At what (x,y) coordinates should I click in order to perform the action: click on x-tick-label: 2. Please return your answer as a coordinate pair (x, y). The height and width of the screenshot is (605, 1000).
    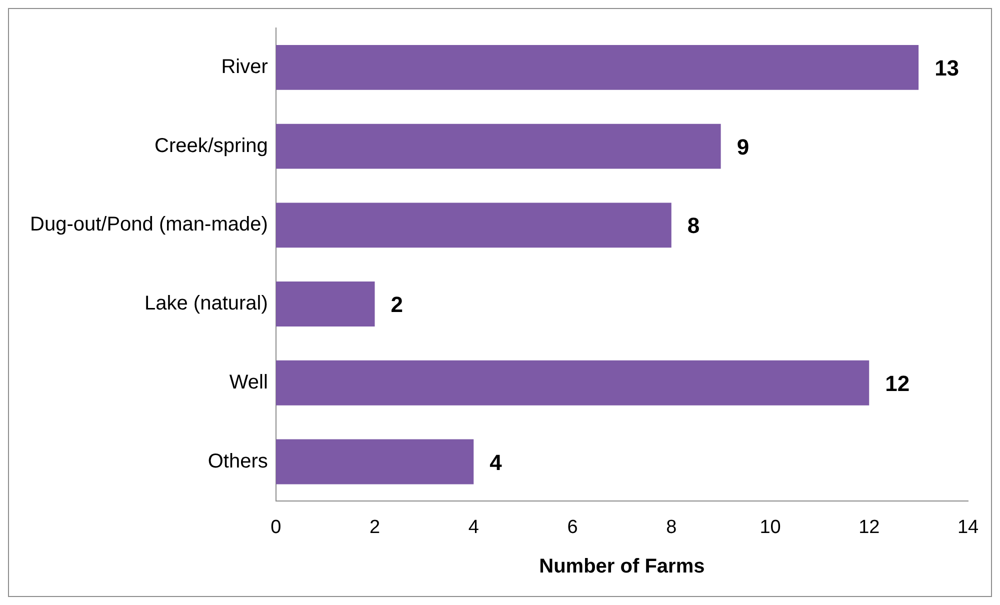
    Looking at the image, I should click on (374, 527).